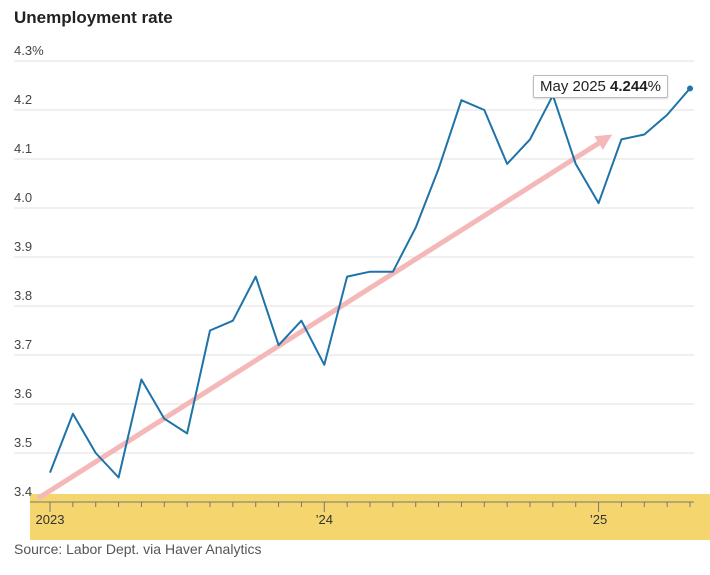 The height and width of the screenshot is (575, 710). What do you see at coordinates (23, 295) in the screenshot?
I see `y-tick-label: 3.8` at bounding box center [23, 295].